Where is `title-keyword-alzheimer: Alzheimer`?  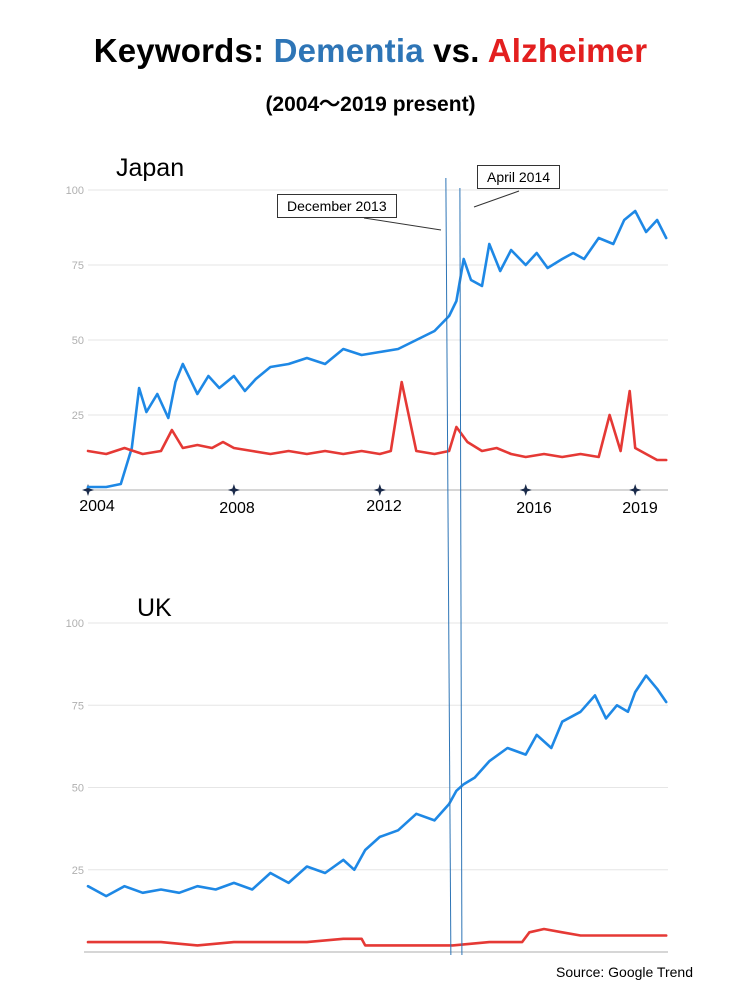 title-keyword-alzheimer: Alzheimer is located at coordinates (567, 50).